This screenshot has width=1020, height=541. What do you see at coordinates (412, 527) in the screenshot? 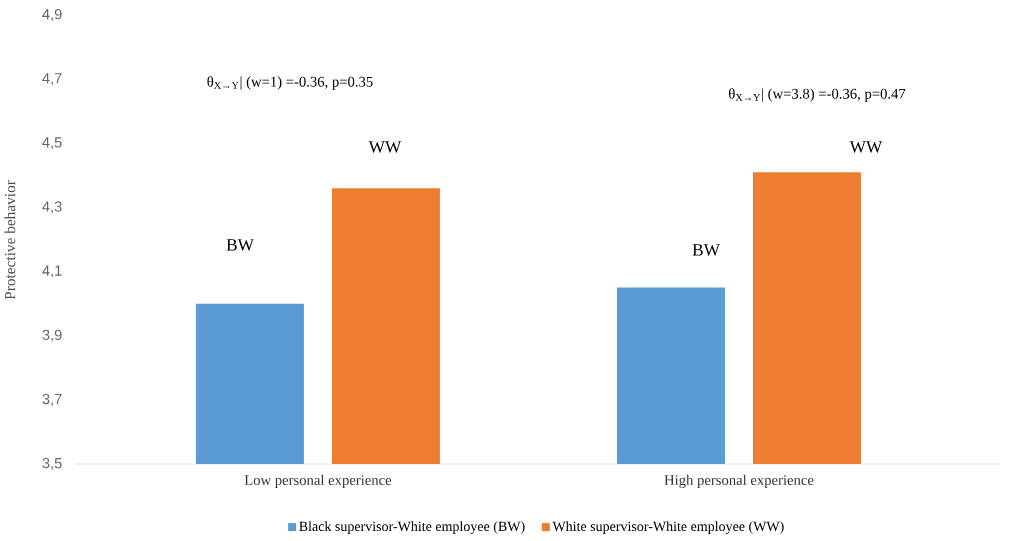
I see `legend-label: Black supervisor-White employee (BW)` at bounding box center [412, 527].